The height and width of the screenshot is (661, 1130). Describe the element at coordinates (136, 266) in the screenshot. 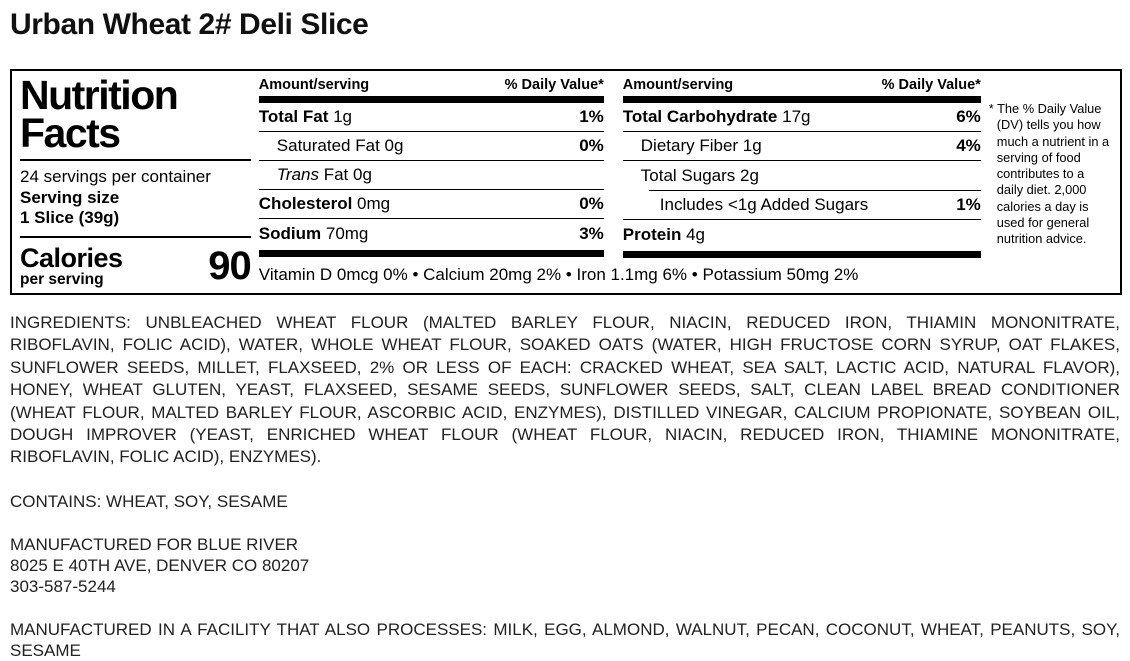

I see `calories-row: Calories per serving 90` at that location.